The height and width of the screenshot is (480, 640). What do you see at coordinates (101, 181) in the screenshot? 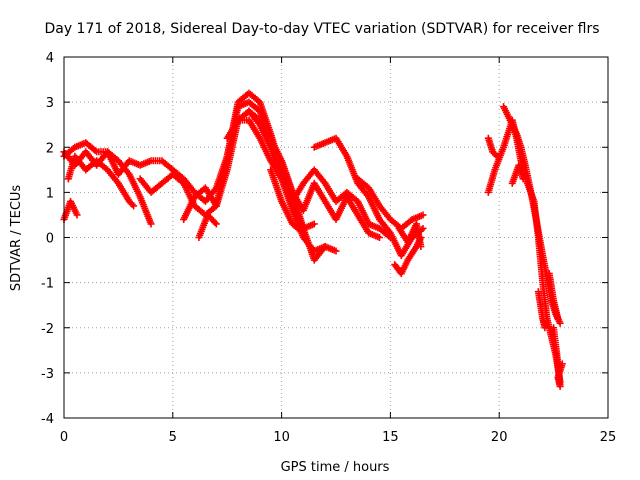
I see `series-track-d` at bounding box center [101, 181].